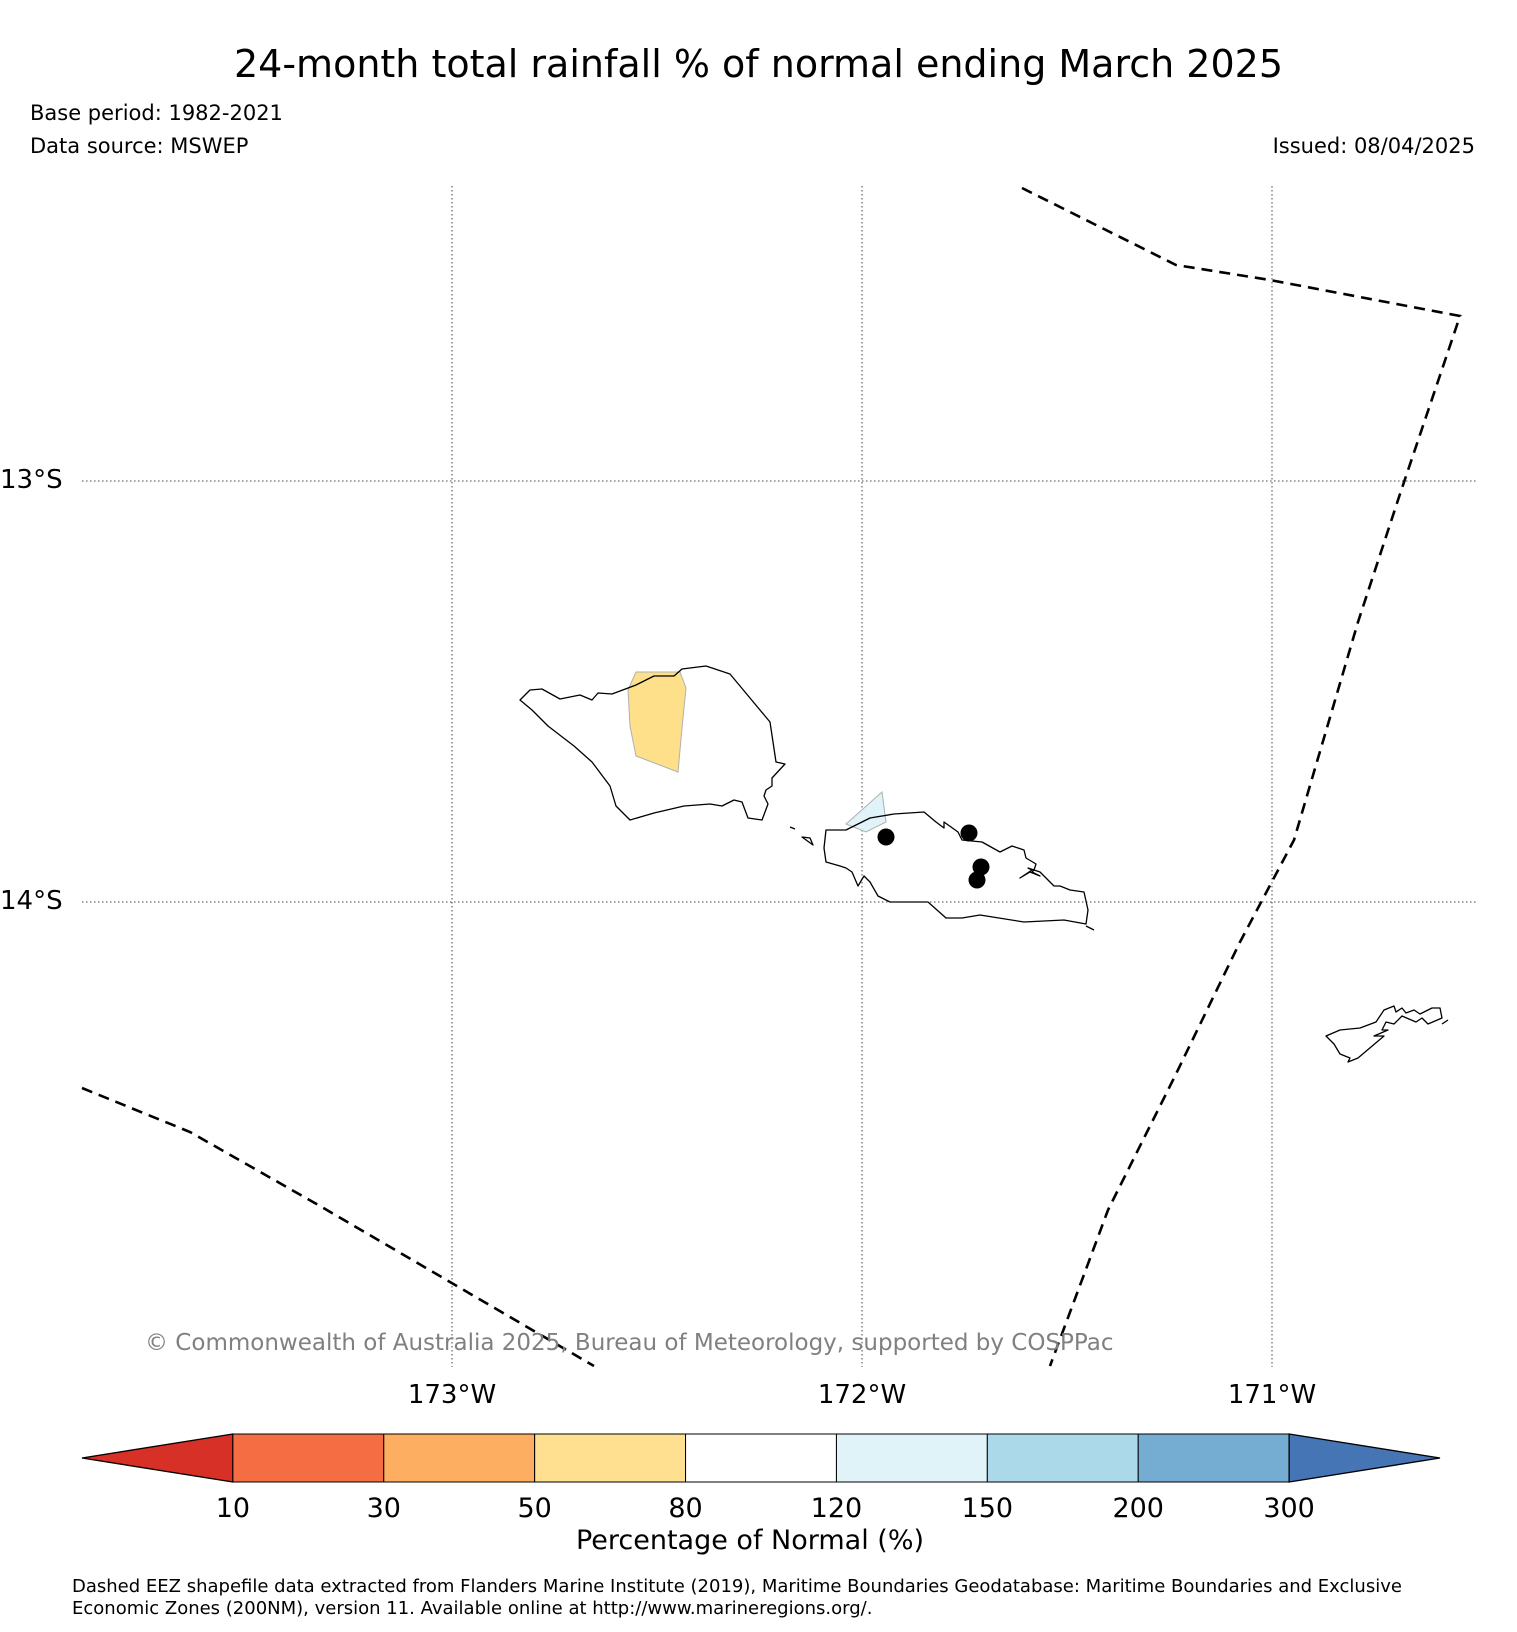 The height and width of the screenshot is (1632, 1517). What do you see at coordinates (139, 146) in the screenshot?
I see `data-source-label: Data source: MSWEP` at bounding box center [139, 146].